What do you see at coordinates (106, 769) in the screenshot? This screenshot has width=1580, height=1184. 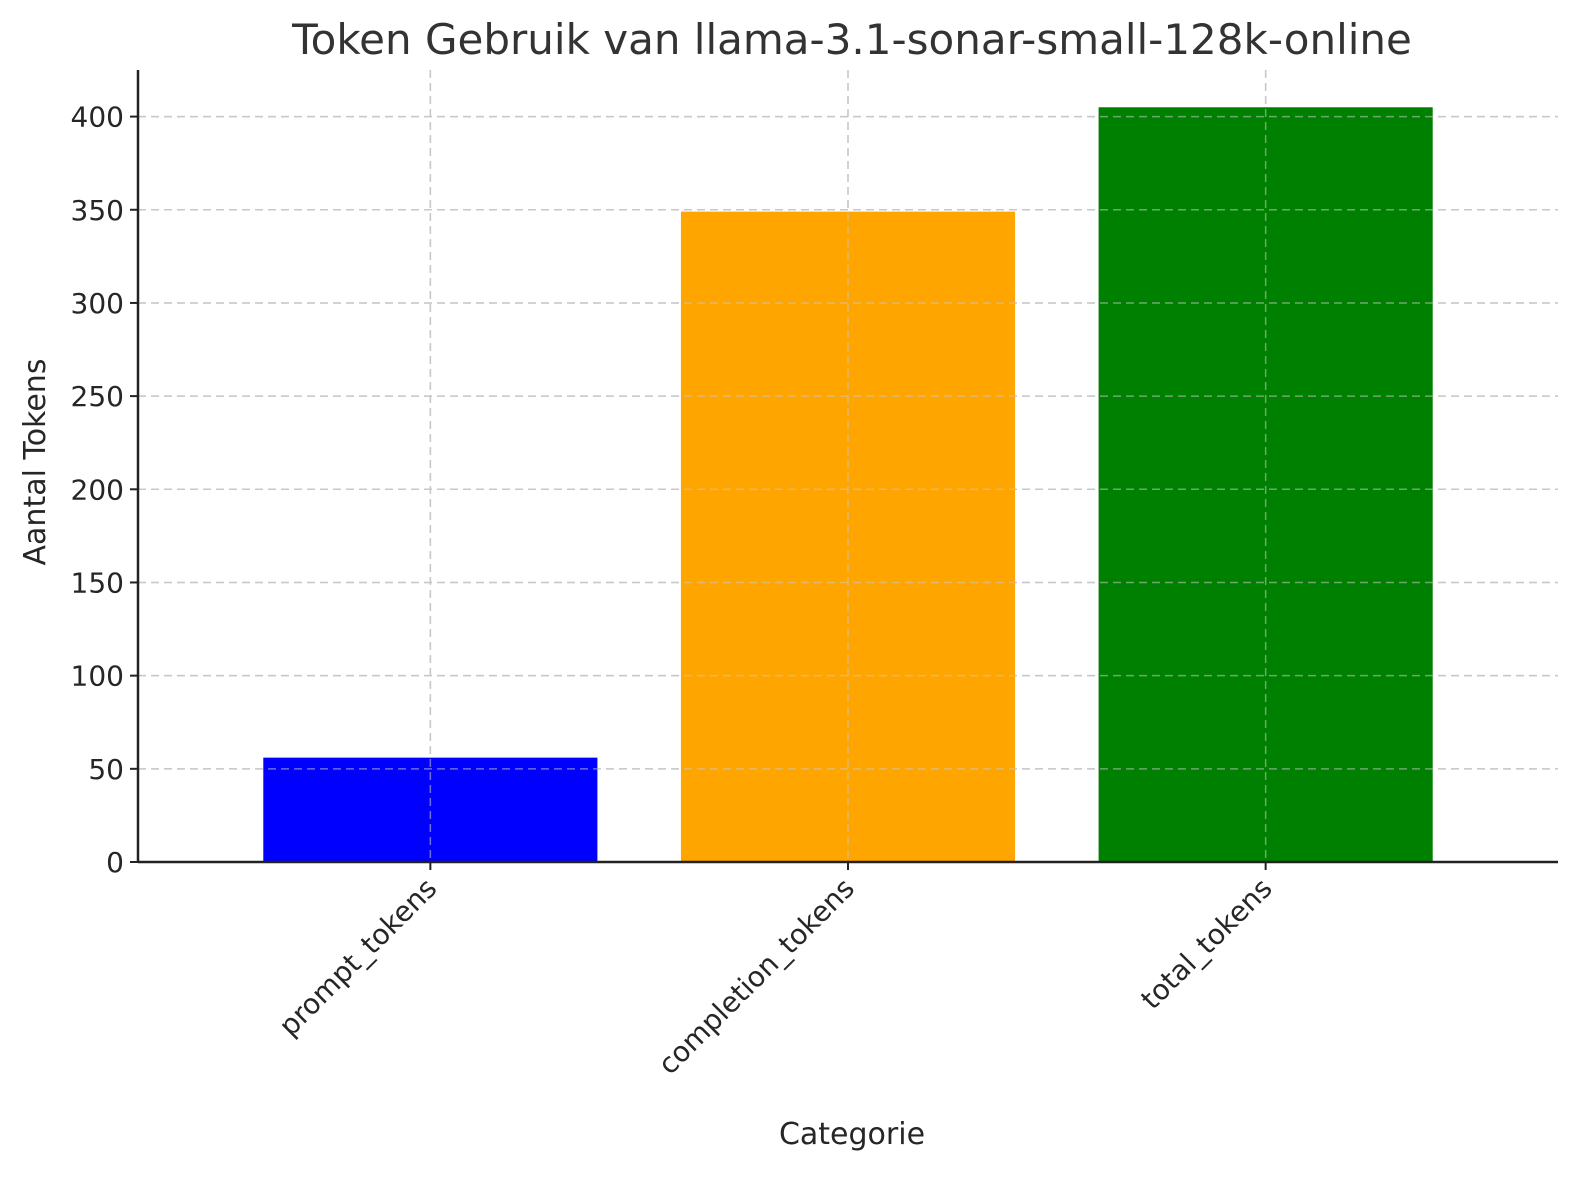 I see `y-tick-label: 50` at bounding box center [106, 769].